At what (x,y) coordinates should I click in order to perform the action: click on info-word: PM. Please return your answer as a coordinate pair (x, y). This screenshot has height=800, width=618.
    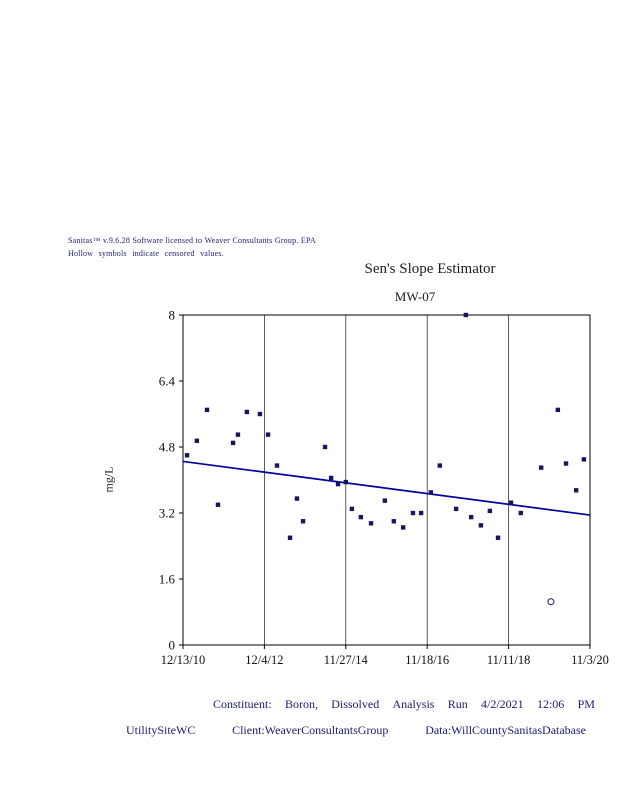
    Looking at the image, I should click on (586, 704).